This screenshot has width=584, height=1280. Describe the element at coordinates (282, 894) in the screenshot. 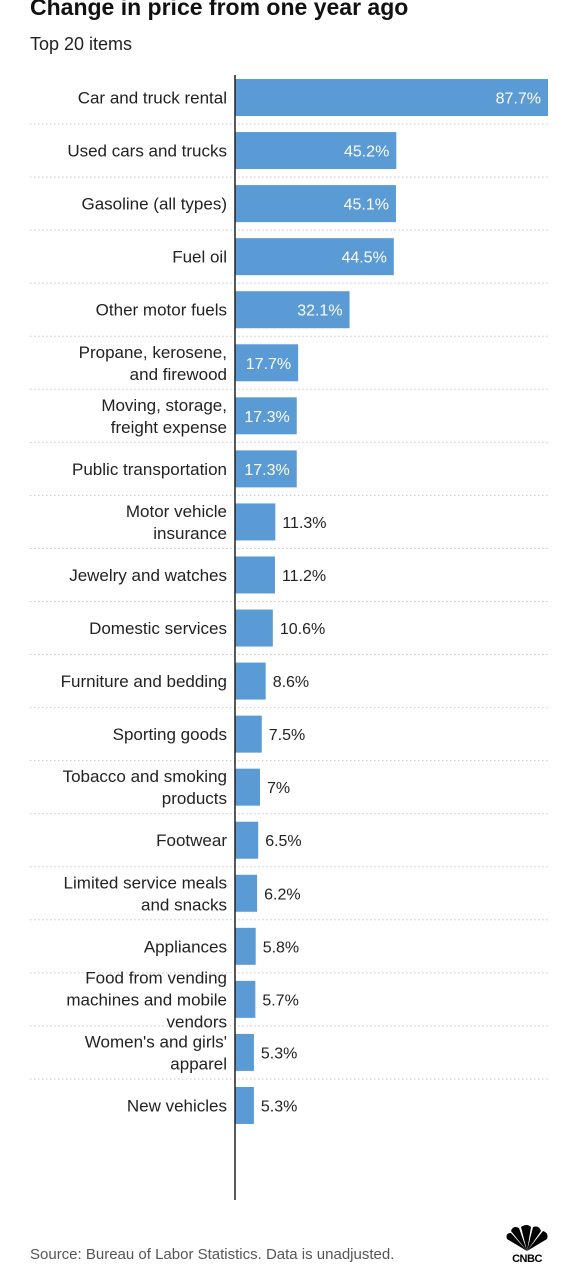

I see `value-label: 6.2%` at that location.